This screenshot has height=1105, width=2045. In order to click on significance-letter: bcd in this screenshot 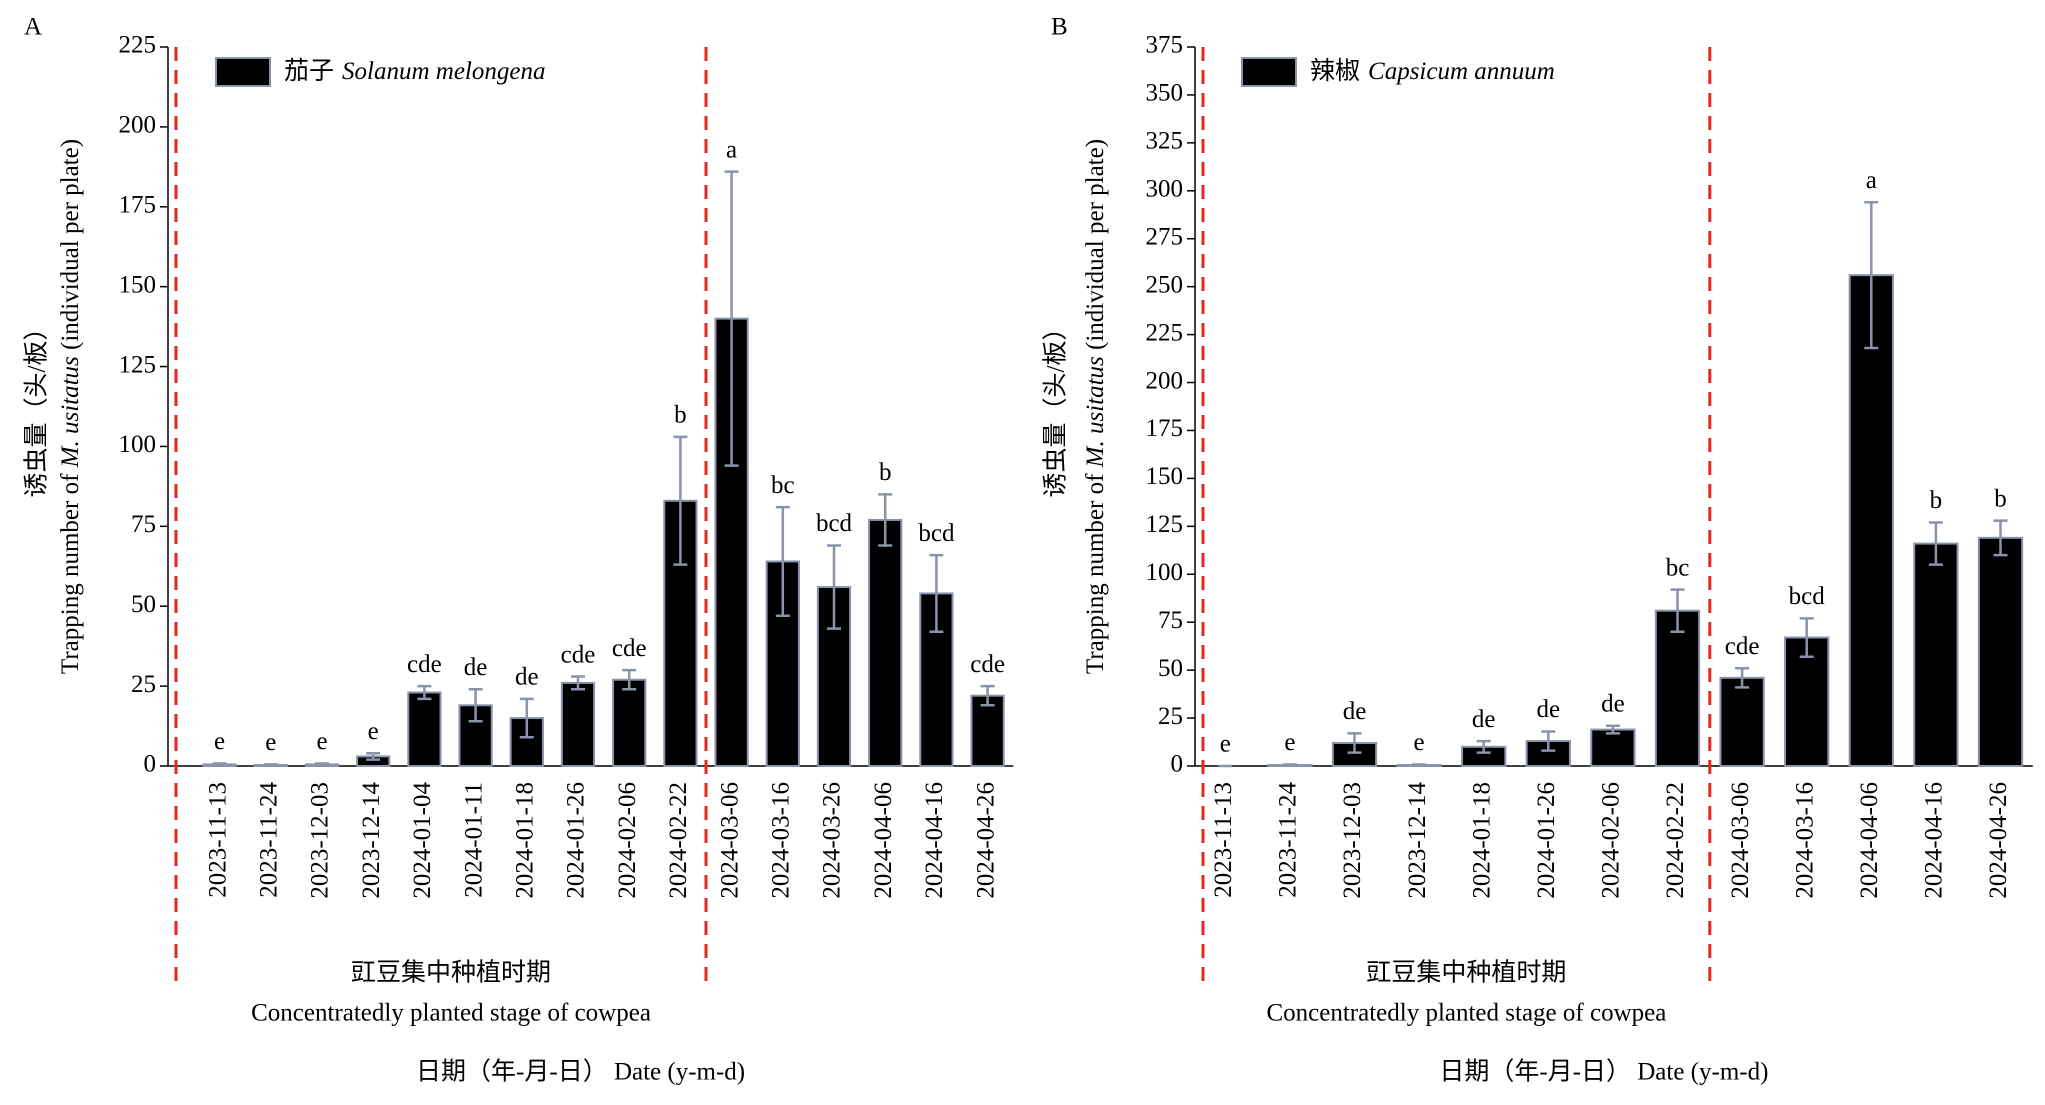, I will do `click(936, 533)`.